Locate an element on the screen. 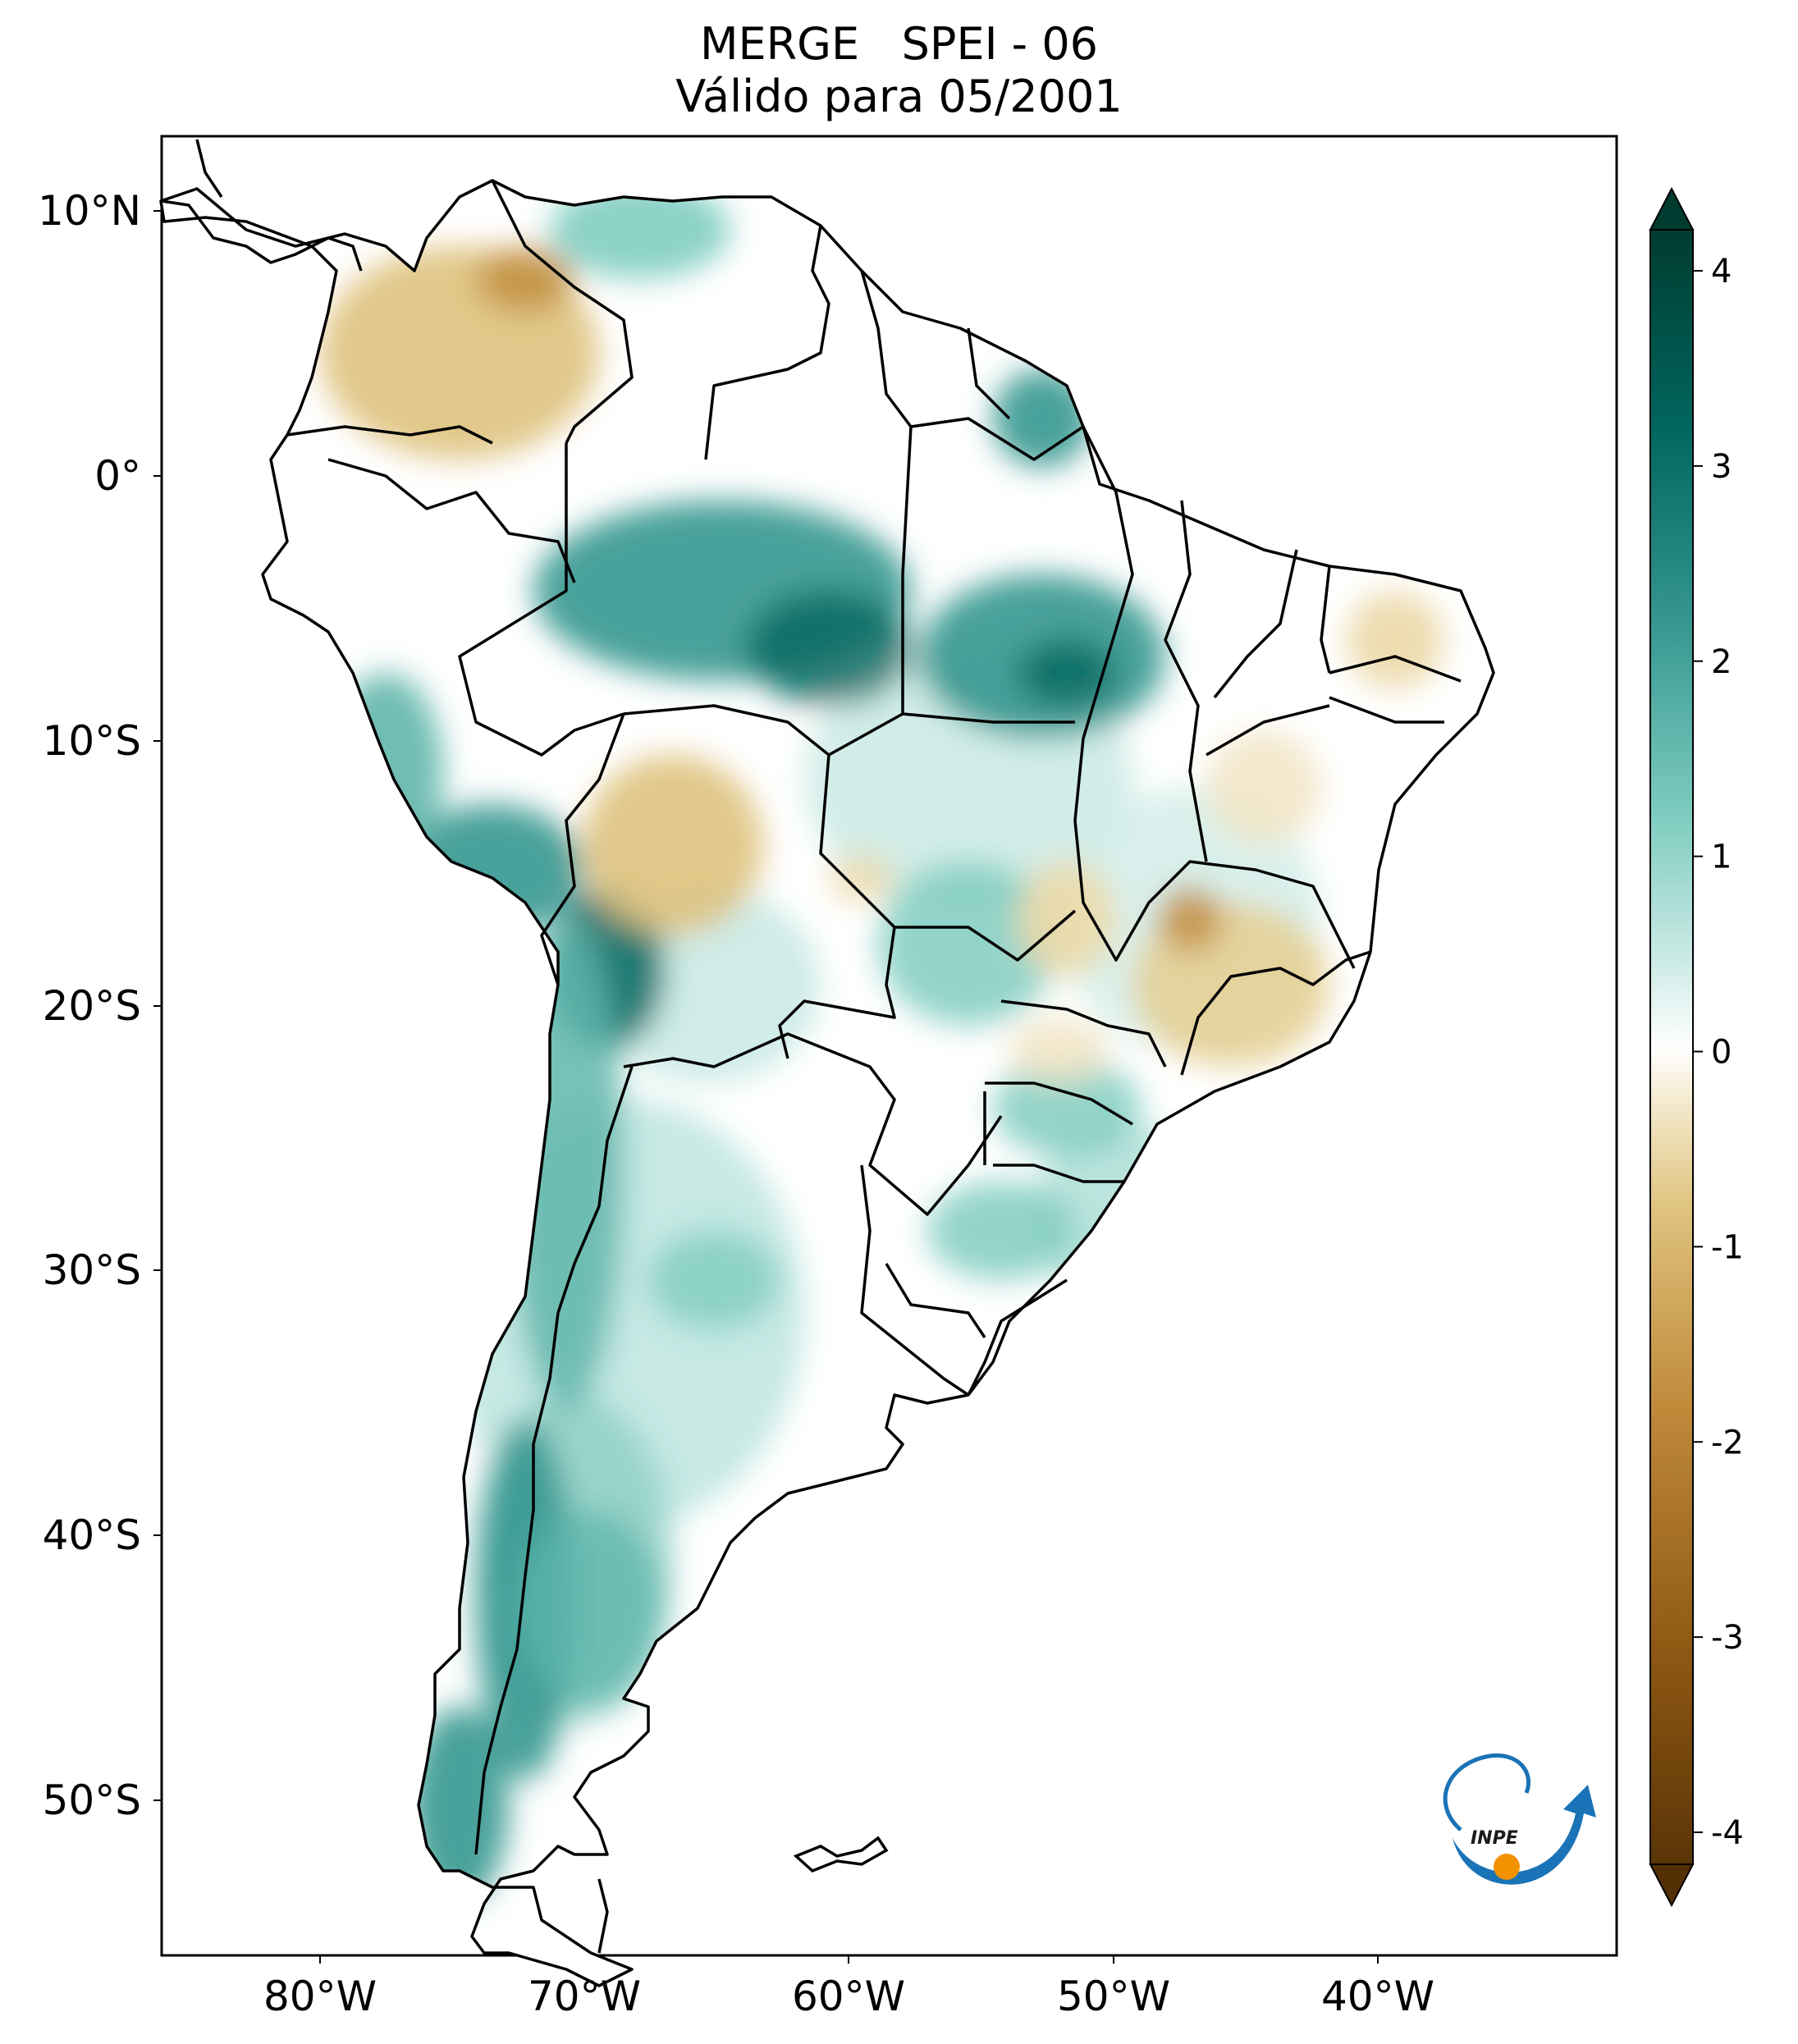 This screenshot has height=2044, width=1798. lon-tick-label: 60°W is located at coordinates (848, 1997).